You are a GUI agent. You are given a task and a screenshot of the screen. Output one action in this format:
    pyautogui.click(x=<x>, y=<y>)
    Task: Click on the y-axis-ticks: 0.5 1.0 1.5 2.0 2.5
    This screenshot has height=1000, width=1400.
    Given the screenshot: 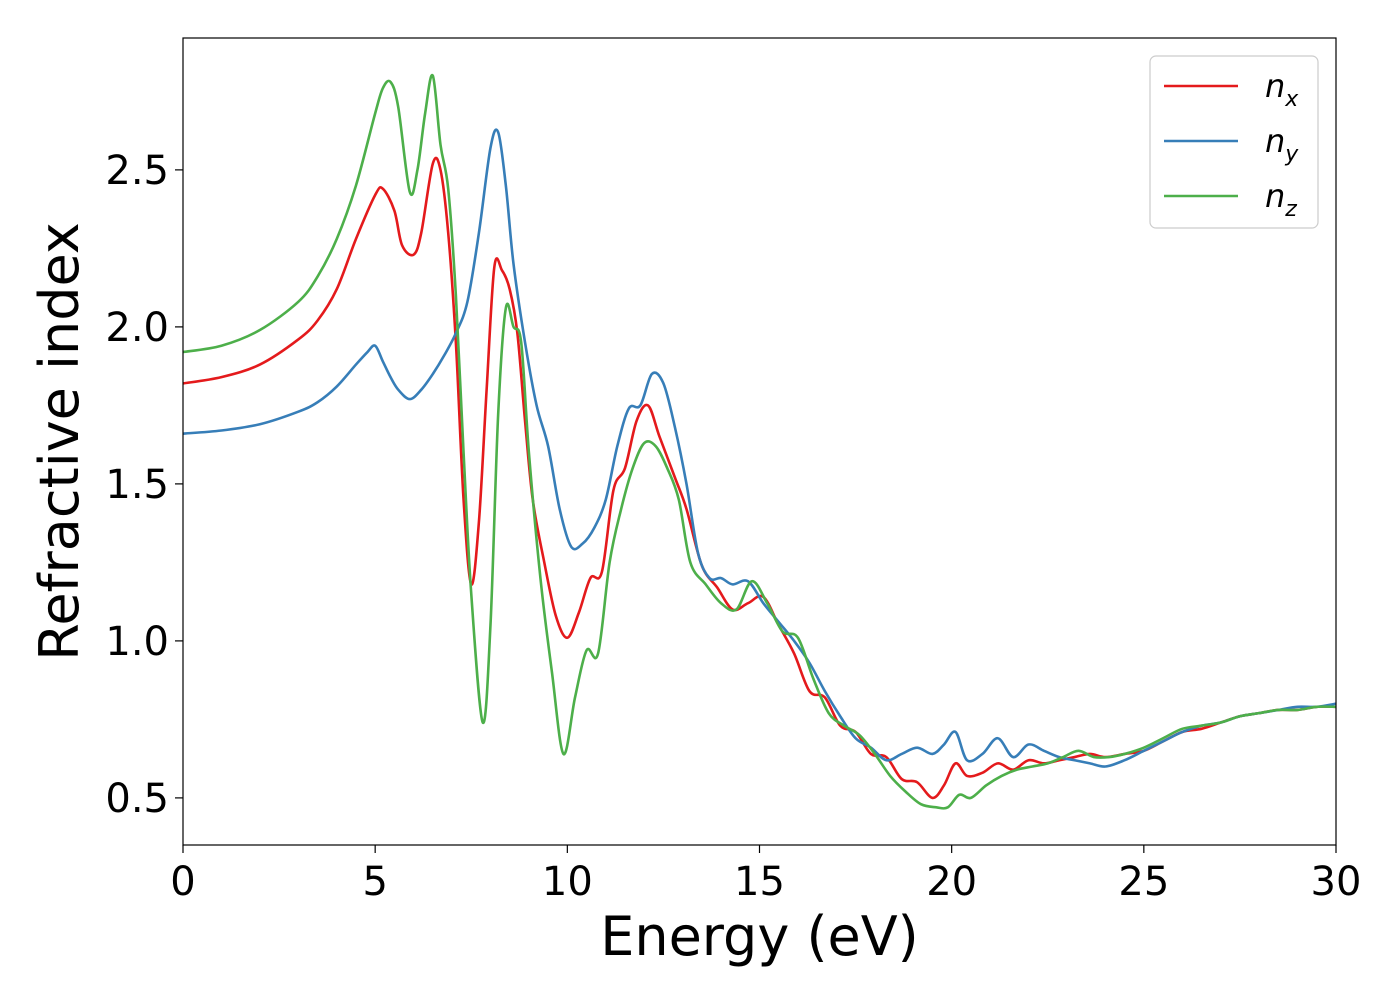 What is the action you would take?
    pyautogui.click(x=144, y=485)
    